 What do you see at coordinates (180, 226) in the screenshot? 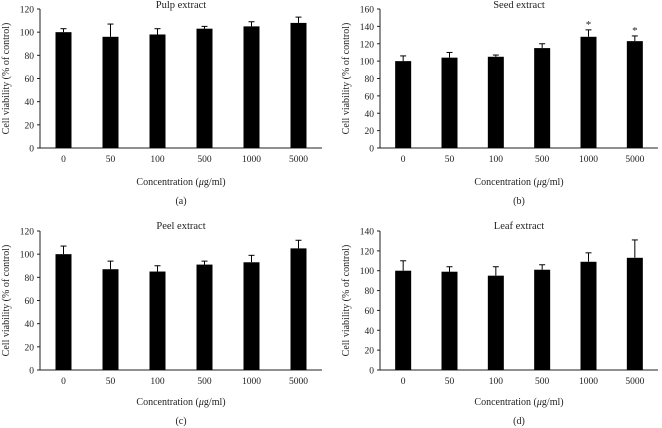
I see `chart-title: Peel extract` at bounding box center [180, 226].